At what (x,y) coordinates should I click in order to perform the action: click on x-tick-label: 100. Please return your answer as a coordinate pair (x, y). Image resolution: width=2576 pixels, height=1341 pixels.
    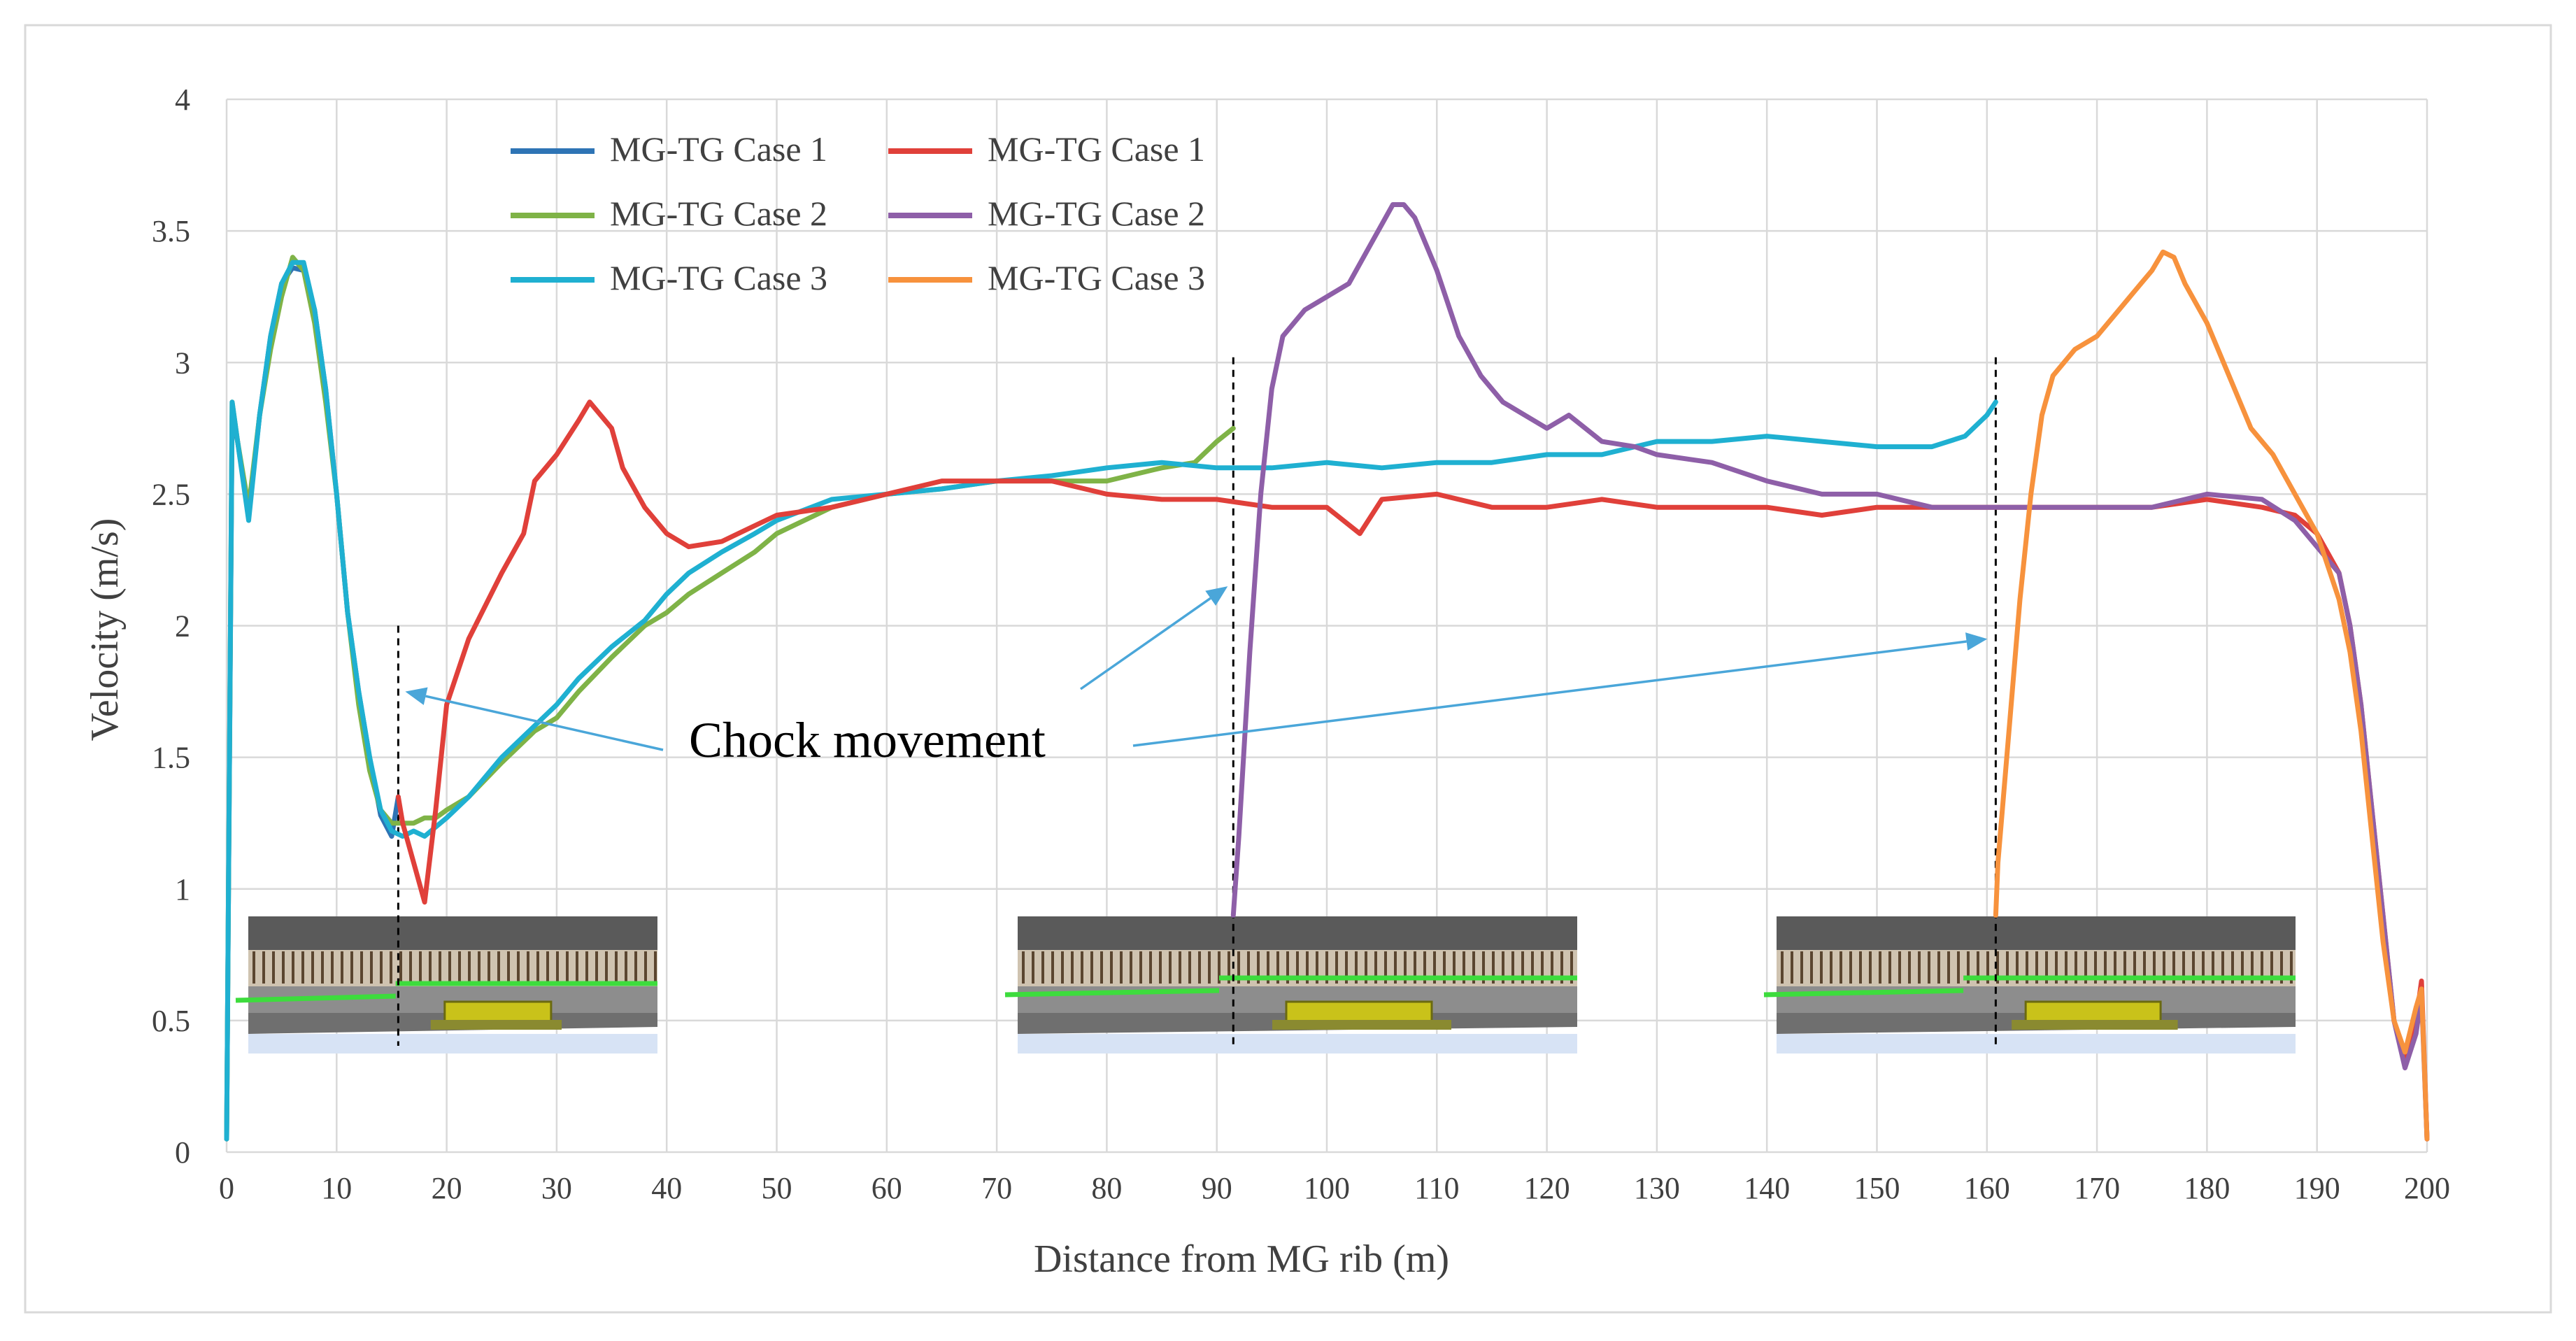
    Looking at the image, I should click on (1327, 1188).